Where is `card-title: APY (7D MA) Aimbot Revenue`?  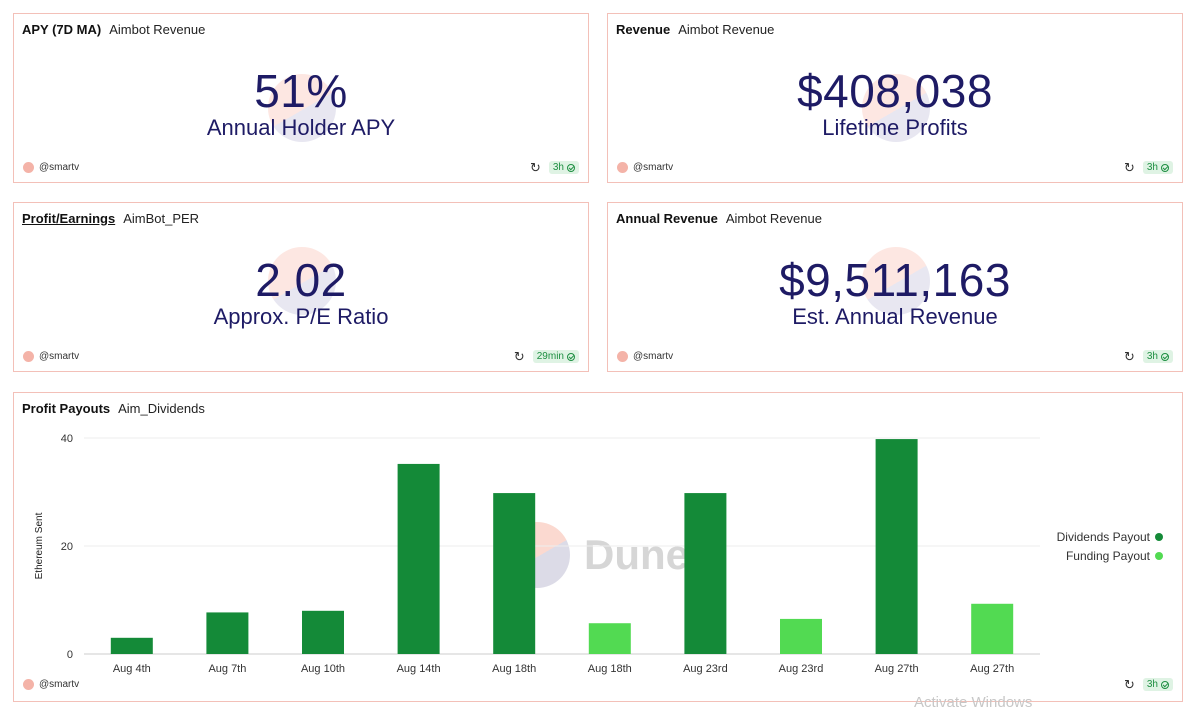 card-title: APY (7D MA) Aimbot Revenue is located at coordinates (113, 29).